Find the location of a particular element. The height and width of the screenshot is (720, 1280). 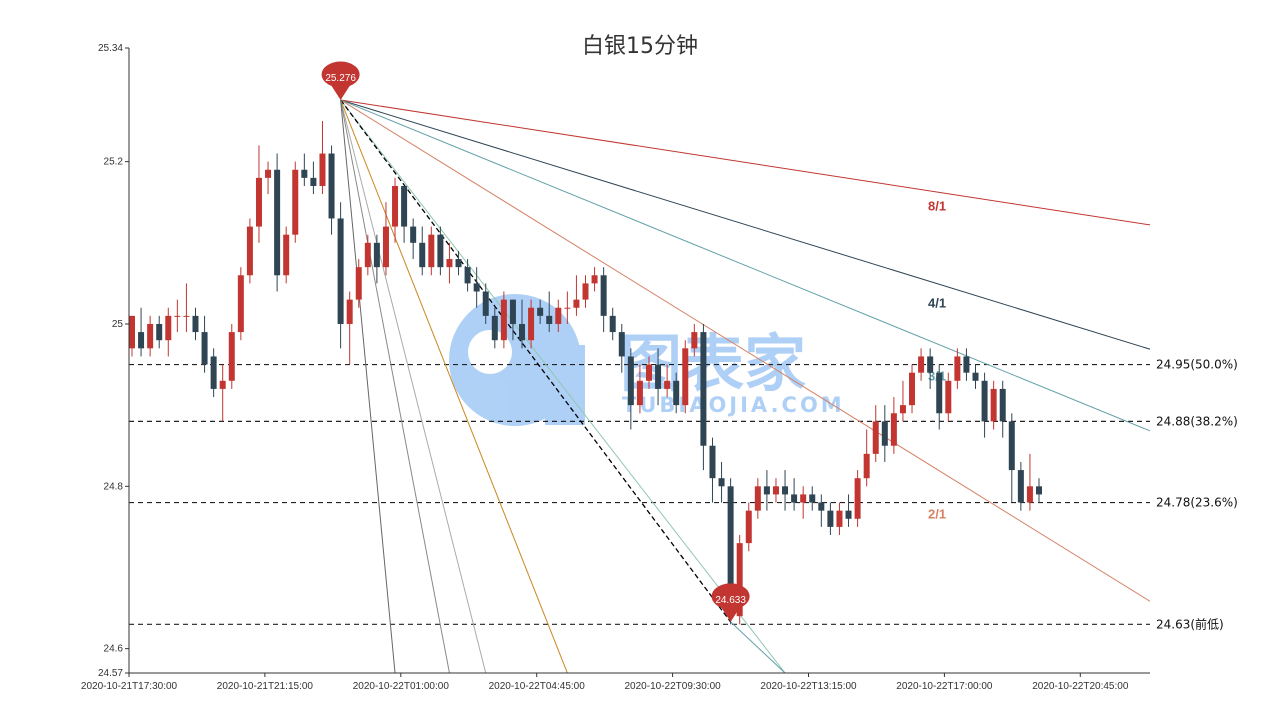

x-tick-label: 2020-10-22T04:45:00 is located at coordinates (537, 686).